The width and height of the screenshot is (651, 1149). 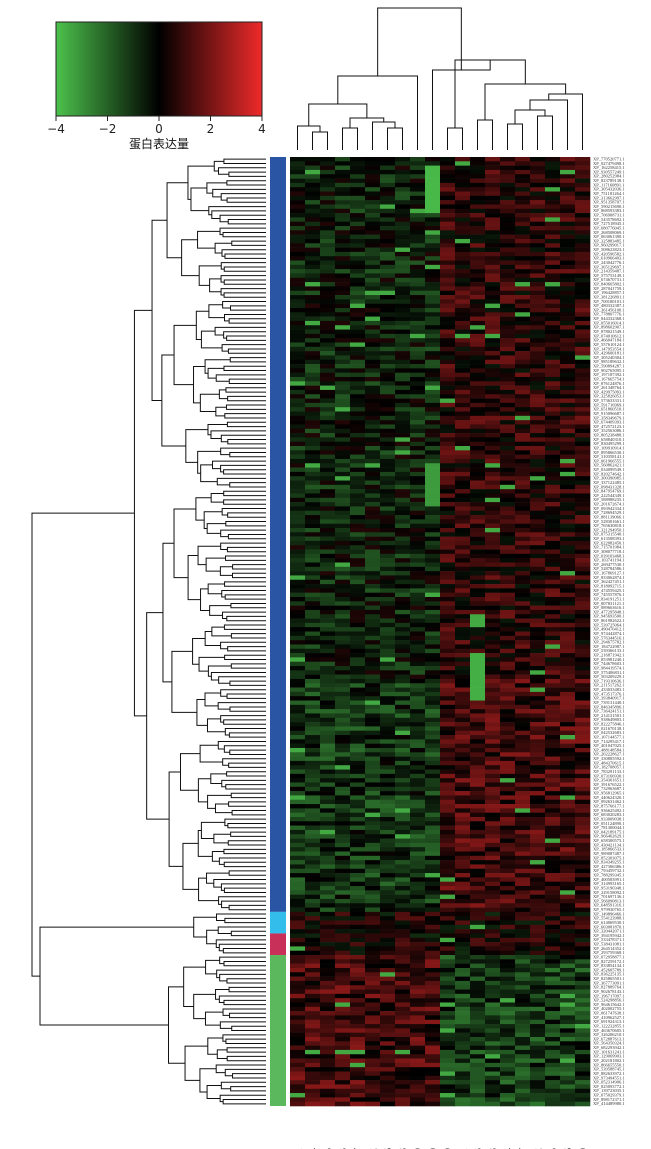 What do you see at coordinates (609, 620) in the screenshot?
I see `row-label: XP_861982622.1` at bounding box center [609, 620].